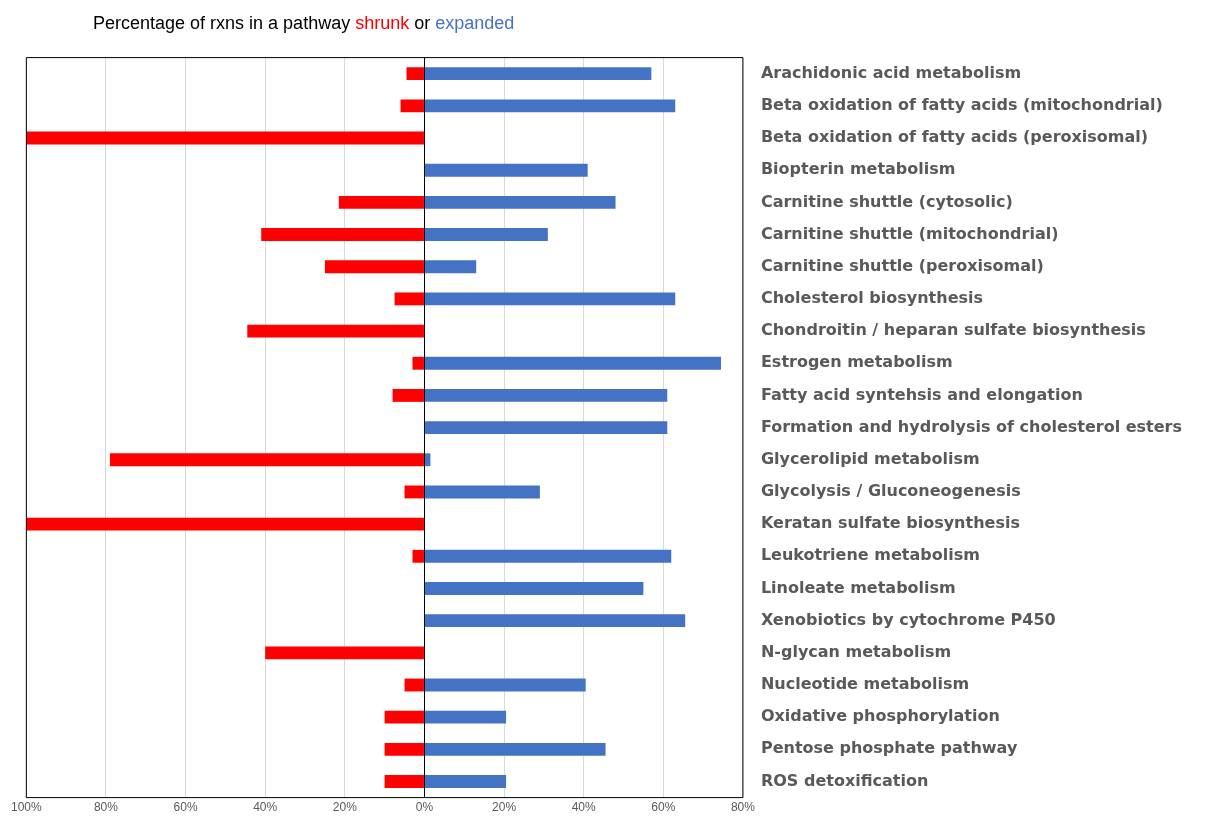 Image resolution: width=1205 pixels, height=827 pixels. I want to click on y-tick-label: Chondroitin / heparan sulfate biosynthesis, so click(953, 330).